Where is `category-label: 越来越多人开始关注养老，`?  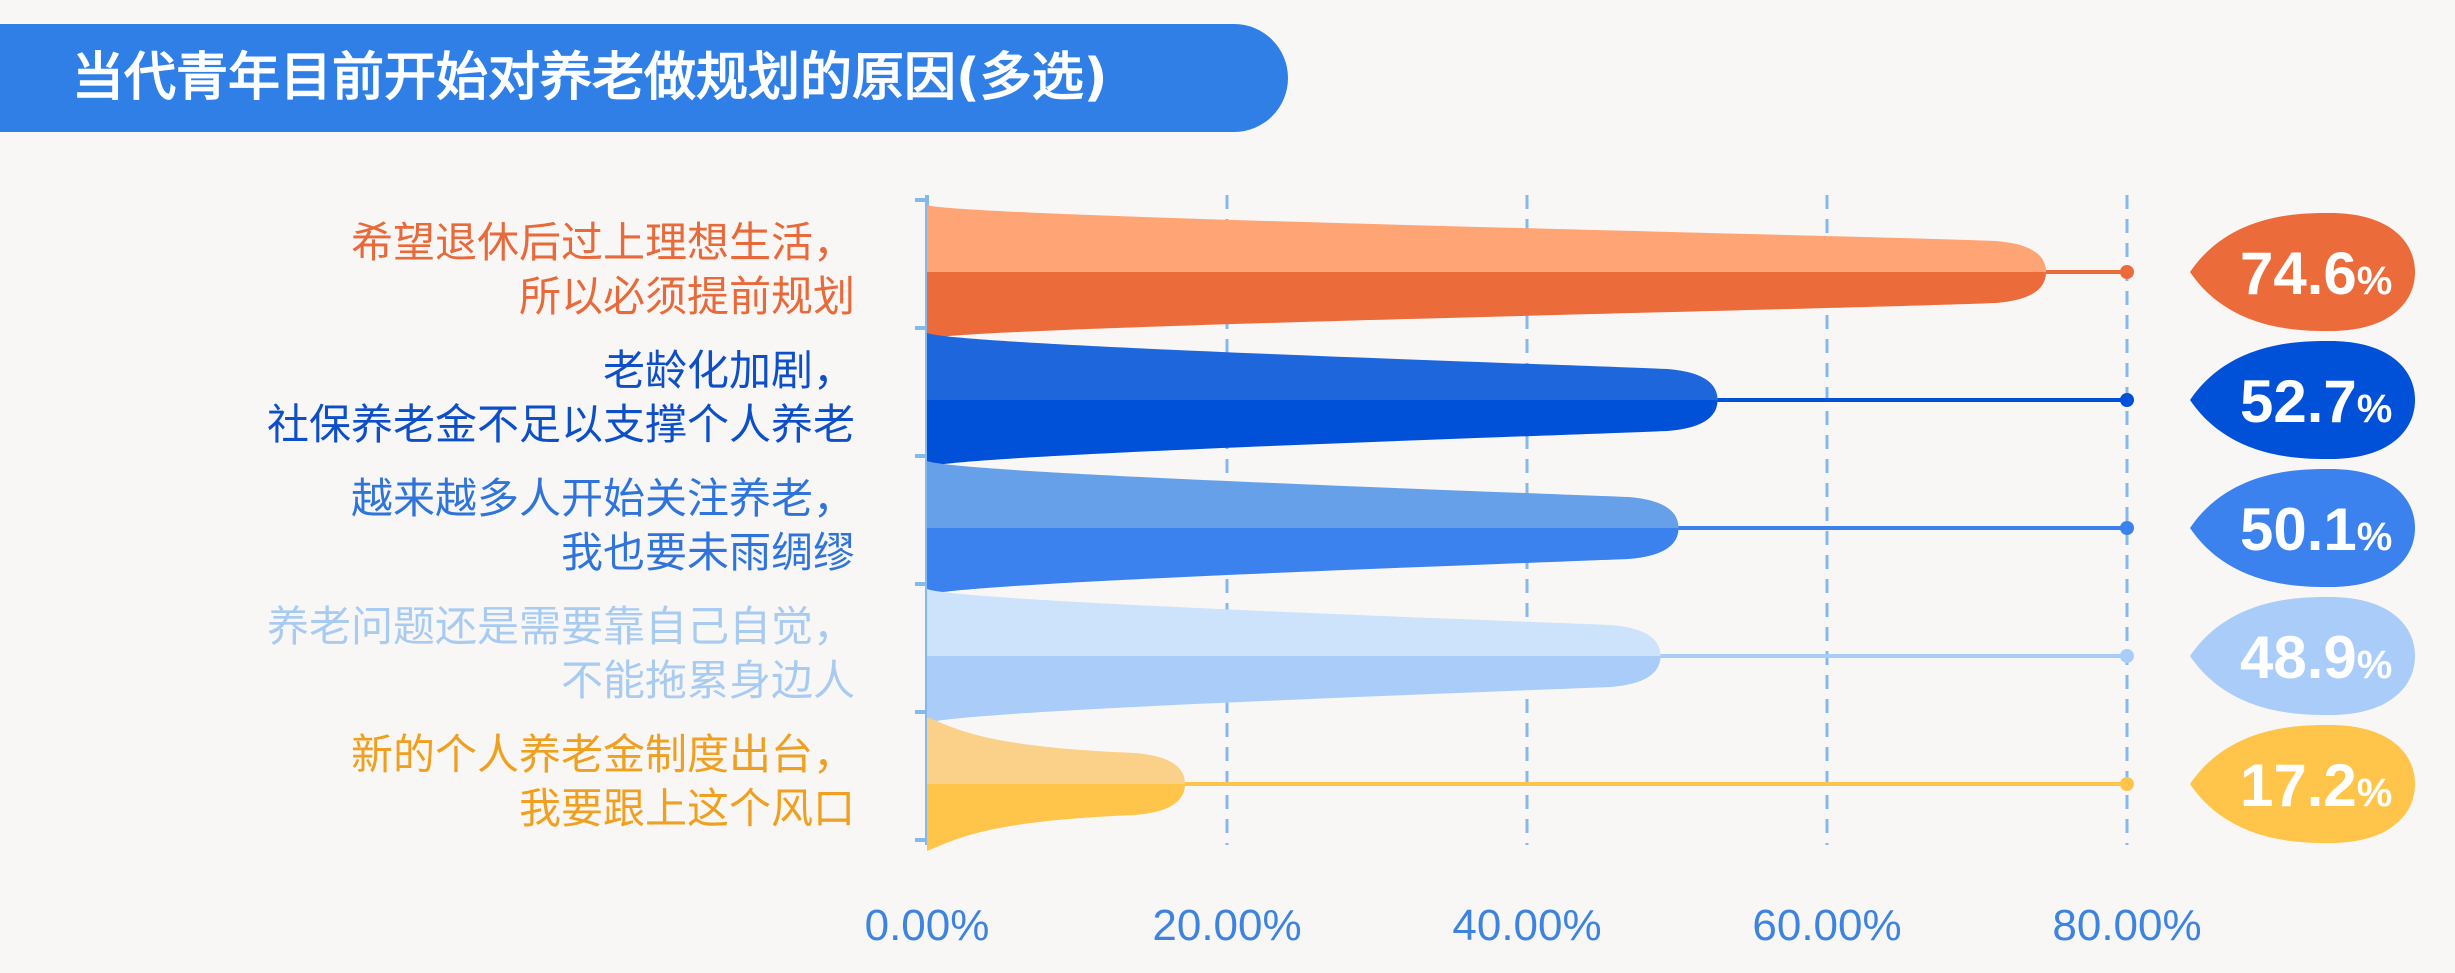 category-label: 越来越多人开始关注养老， is located at coordinates (602, 498).